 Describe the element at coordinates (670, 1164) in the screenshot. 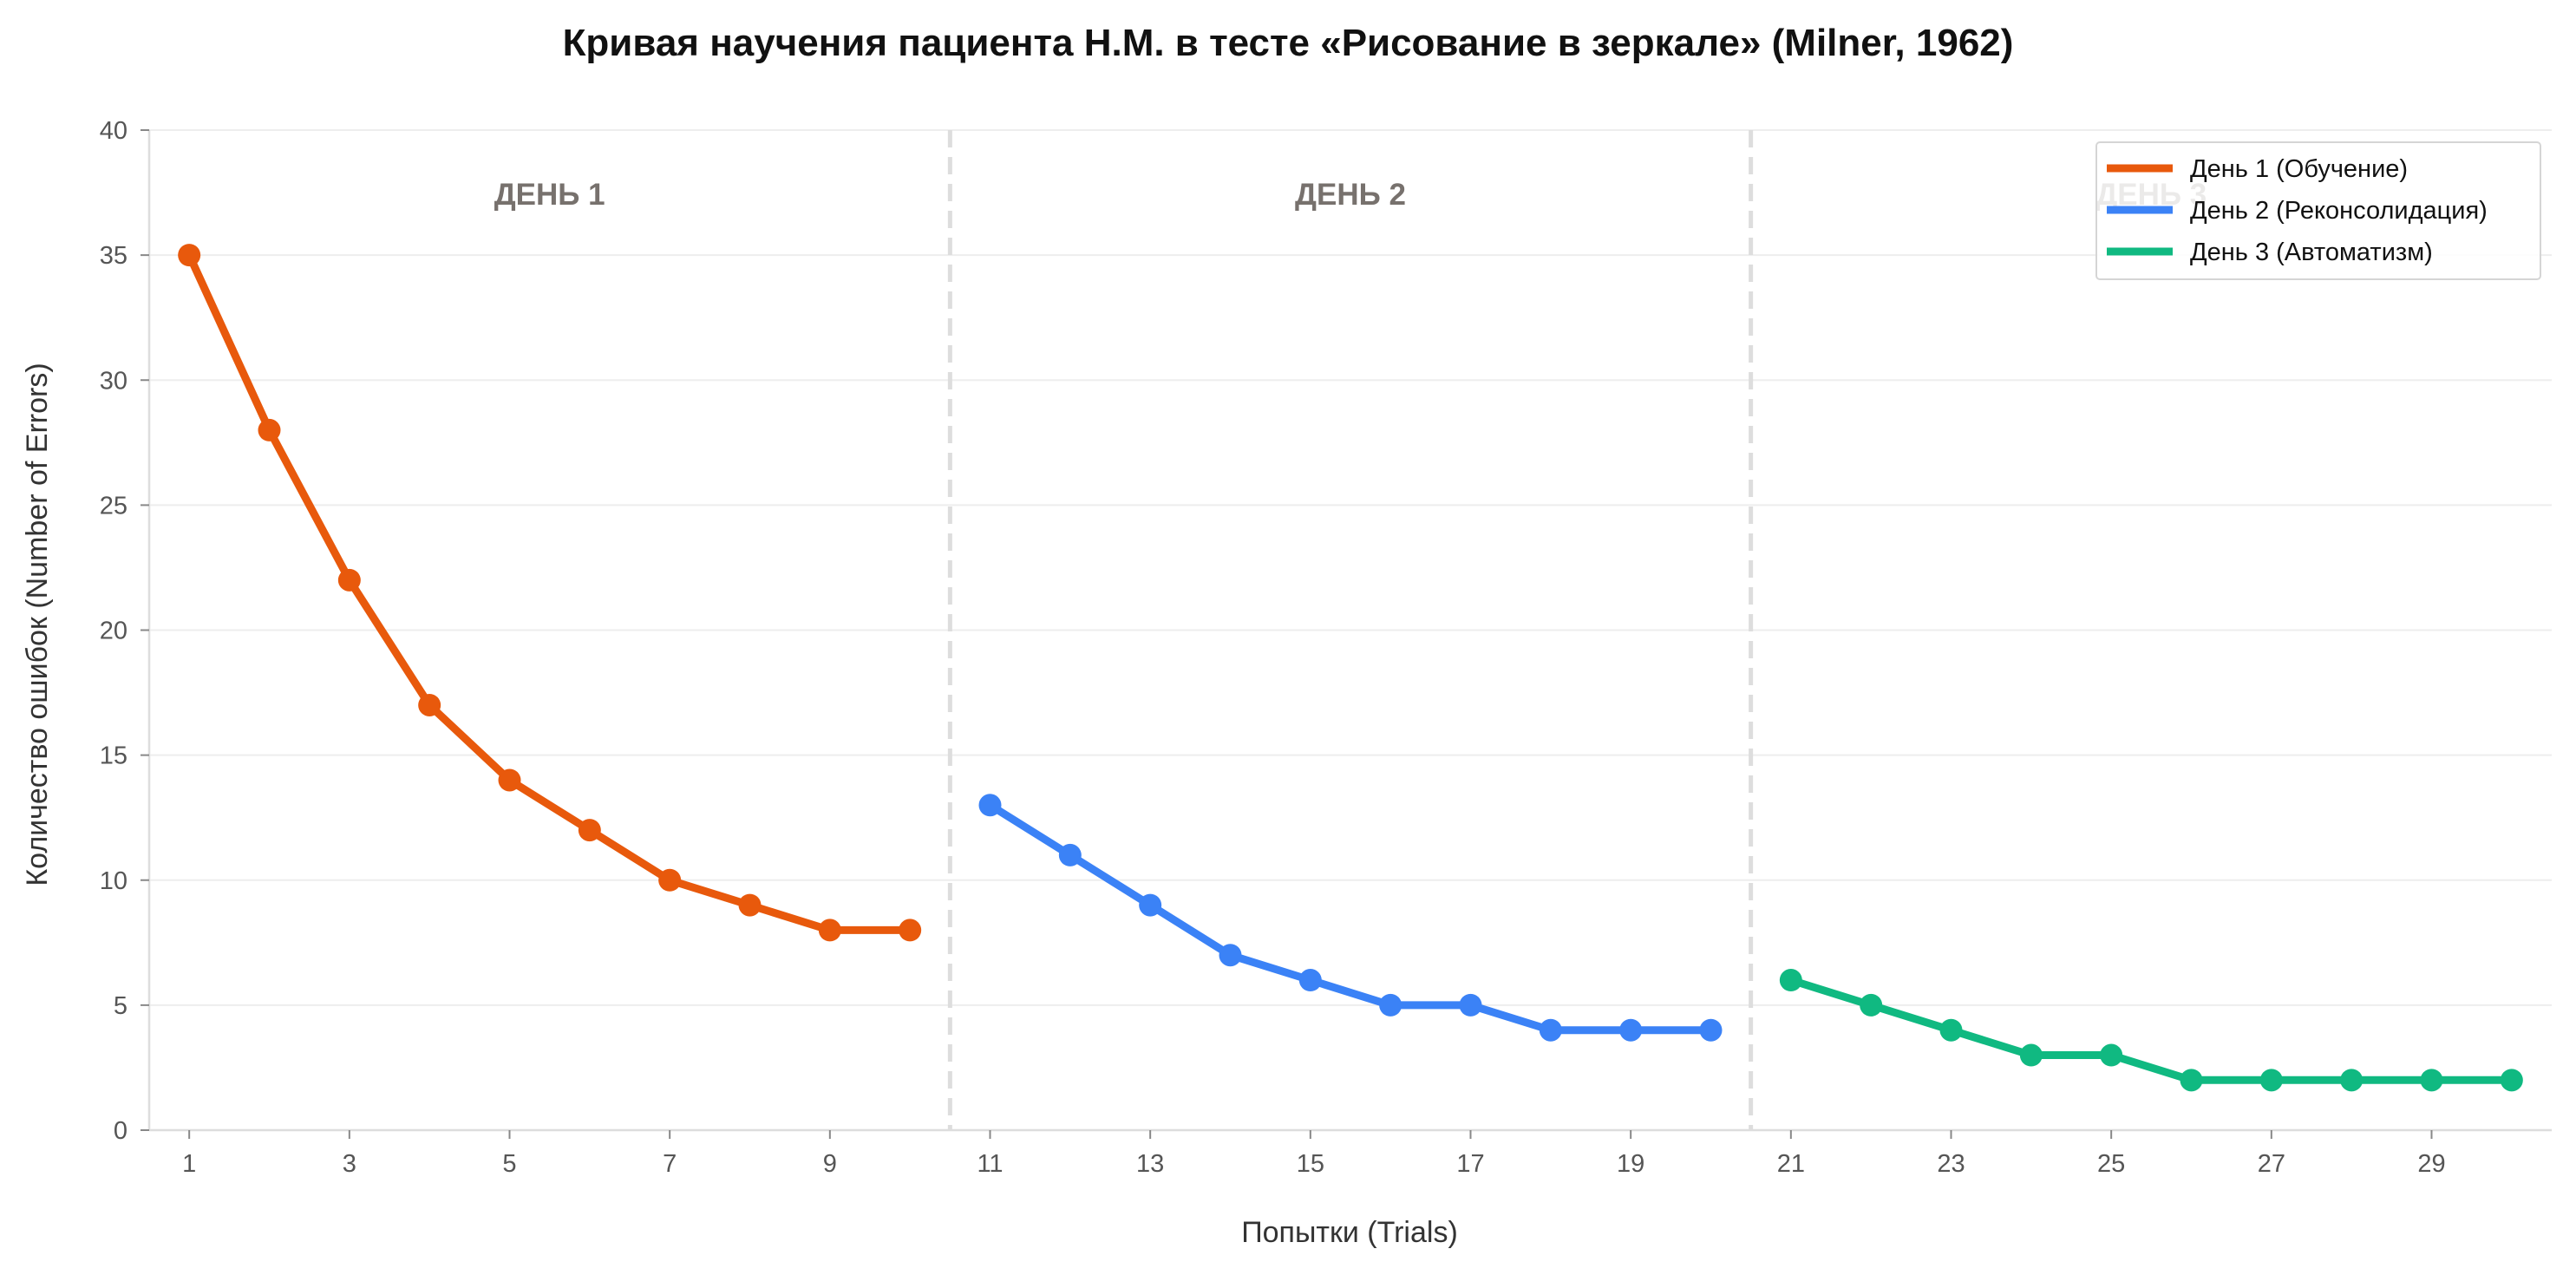

I see `x-tick-label: 7` at that location.